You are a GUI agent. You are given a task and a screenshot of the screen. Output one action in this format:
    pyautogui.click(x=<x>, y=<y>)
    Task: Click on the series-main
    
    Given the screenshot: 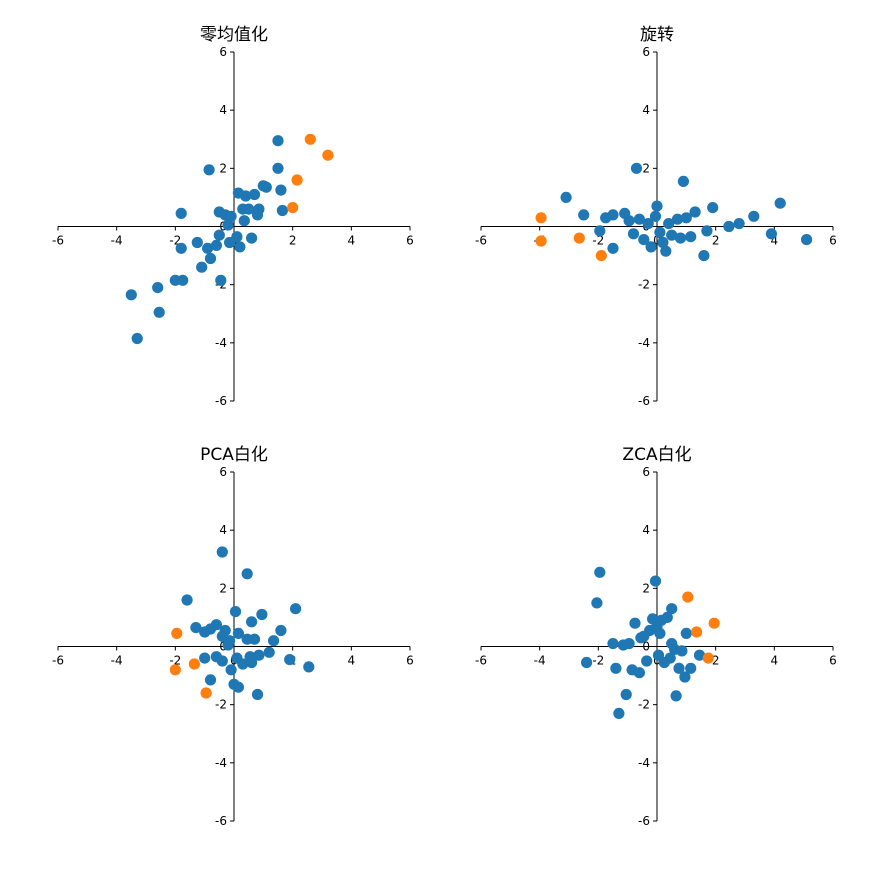 What is the action you would take?
    pyautogui.click(x=206, y=240)
    